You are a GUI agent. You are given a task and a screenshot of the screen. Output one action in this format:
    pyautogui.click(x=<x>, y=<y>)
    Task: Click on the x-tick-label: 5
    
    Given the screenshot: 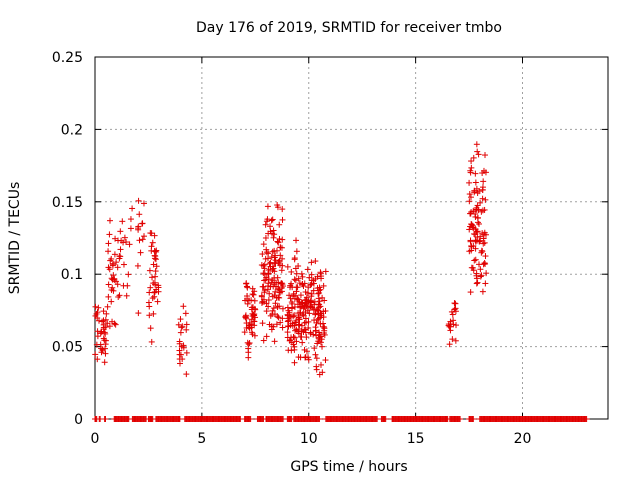 What is the action you would take?
    pyautogui.click(x=201, y=439)
    